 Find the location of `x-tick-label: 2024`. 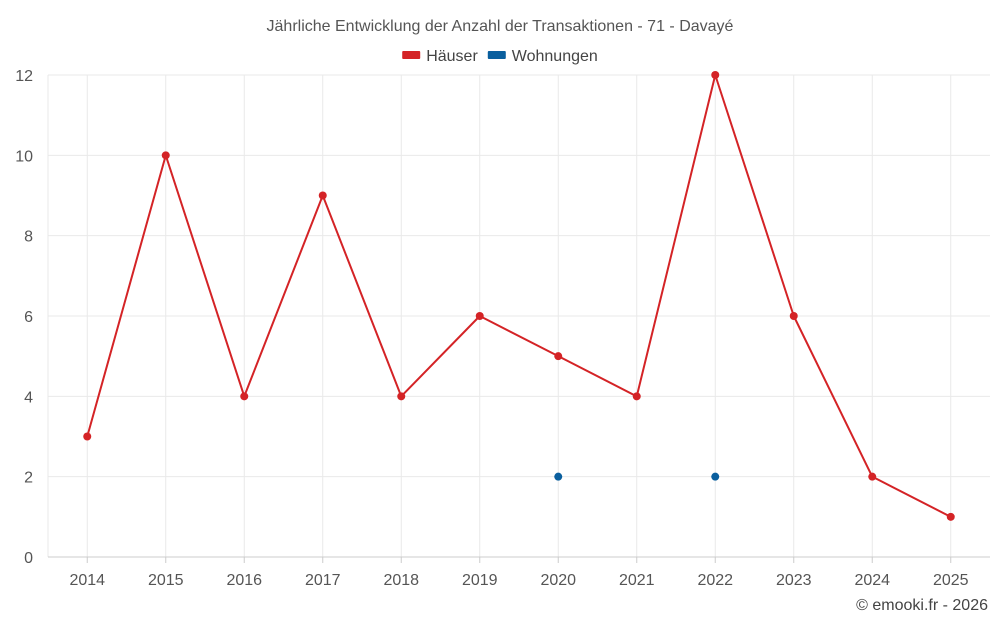

x-tick-label: 2024 is located at coordinates (872, 580).